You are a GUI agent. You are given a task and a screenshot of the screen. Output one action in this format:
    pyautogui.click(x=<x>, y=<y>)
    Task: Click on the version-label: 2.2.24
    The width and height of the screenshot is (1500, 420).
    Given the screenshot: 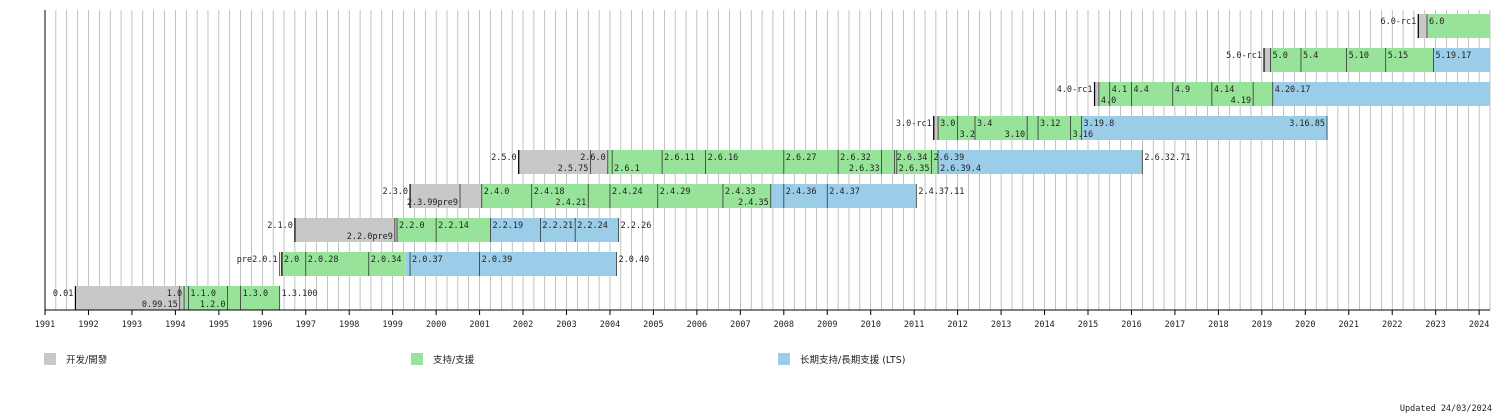 What is the action you would take?
    pyautogui.click(x=592, y=226)
    